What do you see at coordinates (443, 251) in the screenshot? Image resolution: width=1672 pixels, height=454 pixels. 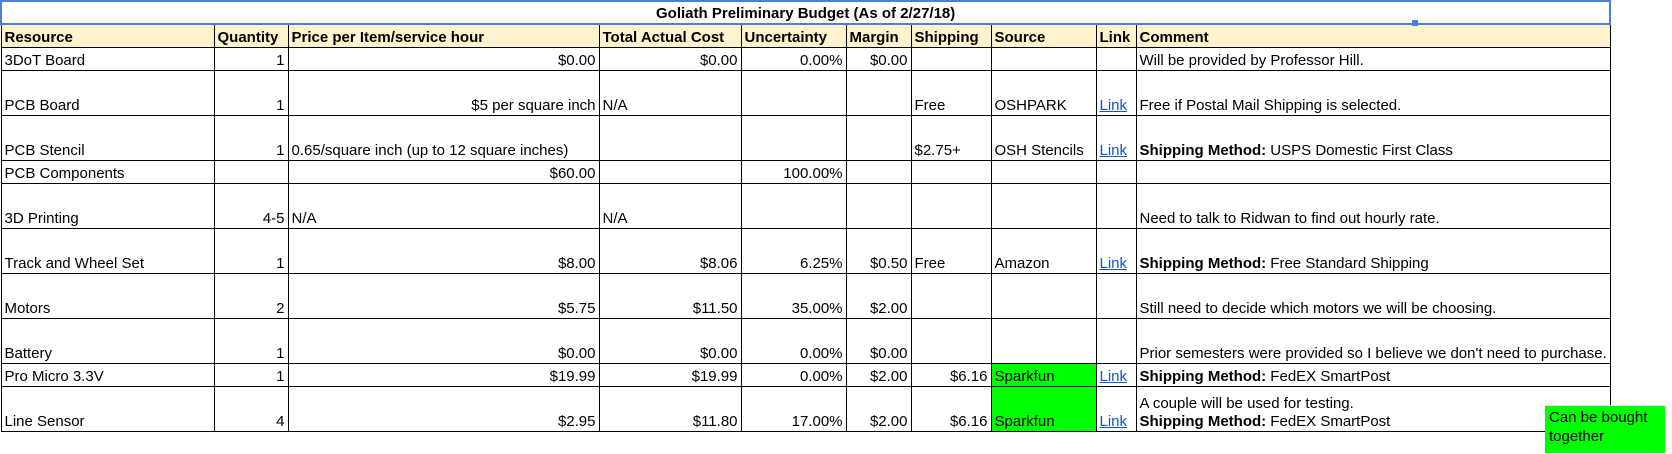 I see `cell-price: $8.00` at bounding box center [443, 251].